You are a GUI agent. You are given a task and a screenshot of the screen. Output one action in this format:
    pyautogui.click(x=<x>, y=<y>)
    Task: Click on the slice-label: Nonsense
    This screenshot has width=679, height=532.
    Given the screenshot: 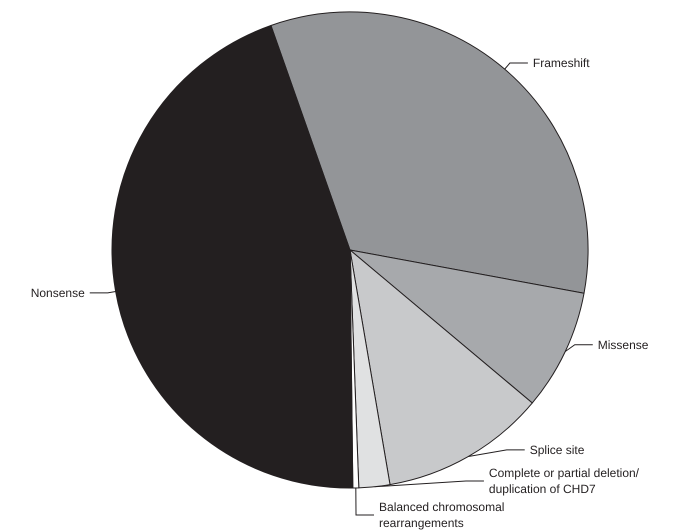 What is the action you would take?
    pyautogui.click(x=58, y=293)
    